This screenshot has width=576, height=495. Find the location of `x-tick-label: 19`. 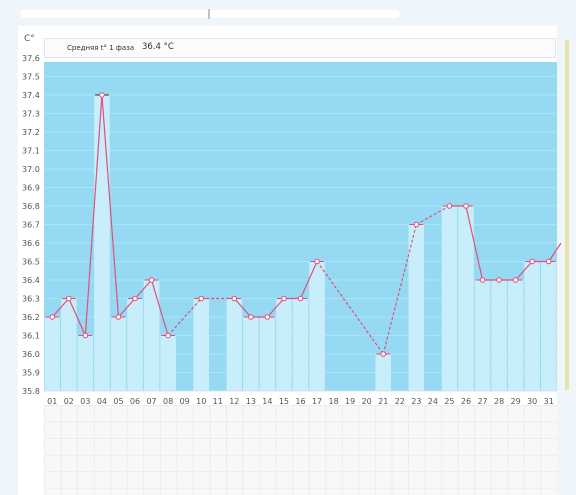

x-tick-label: 19 is located at coordinates (350, 401).